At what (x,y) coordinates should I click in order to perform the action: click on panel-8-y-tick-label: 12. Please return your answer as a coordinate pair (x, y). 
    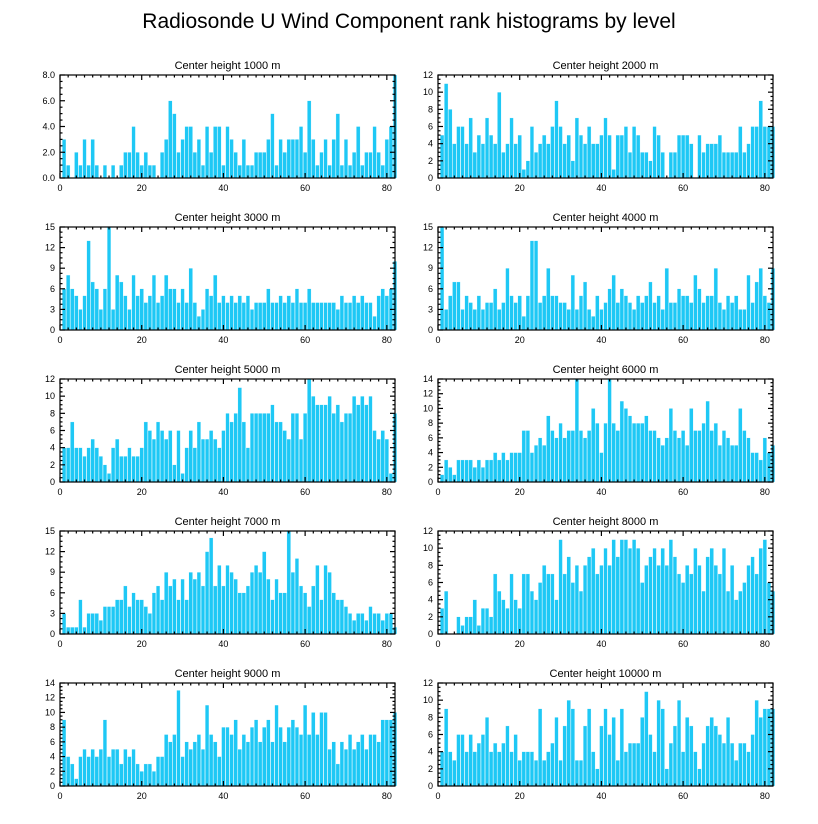
    Looking at the image, I should click on (428, 531).